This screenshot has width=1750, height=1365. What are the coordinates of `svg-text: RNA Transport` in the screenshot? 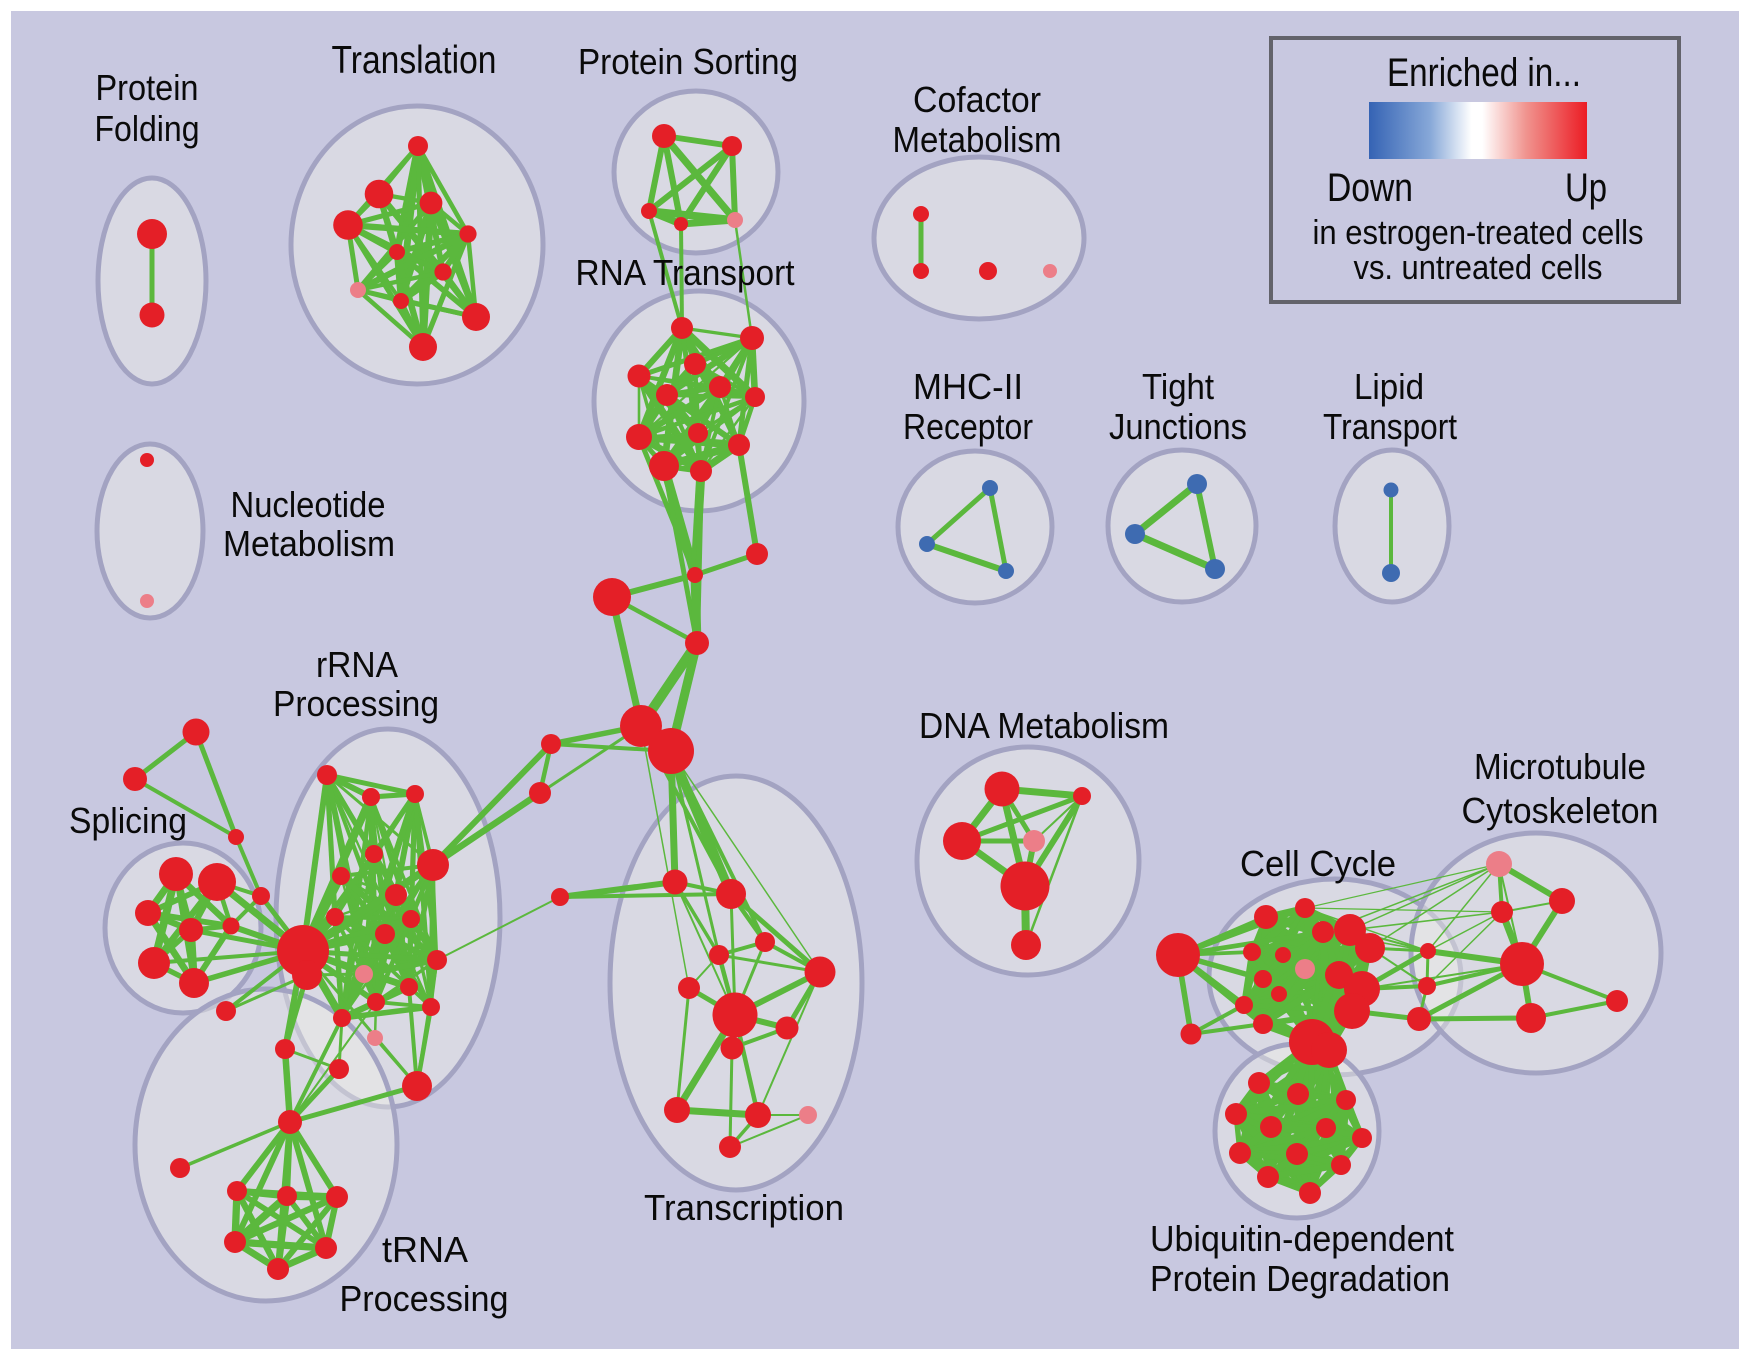 It's located at (685, 272).